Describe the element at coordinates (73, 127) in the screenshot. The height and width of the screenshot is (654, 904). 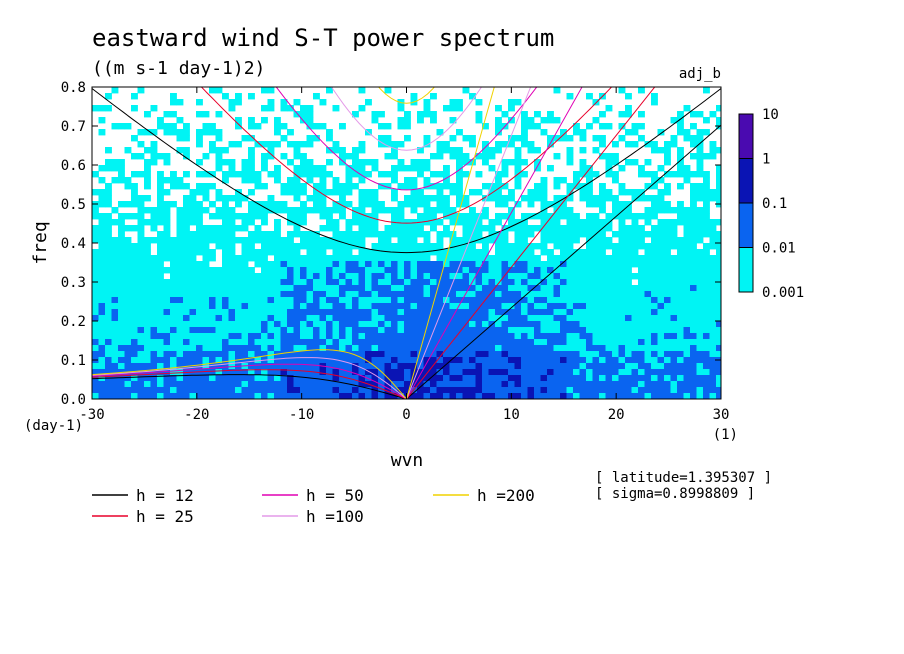
I see `y-tick-label: 0.7` at that location.